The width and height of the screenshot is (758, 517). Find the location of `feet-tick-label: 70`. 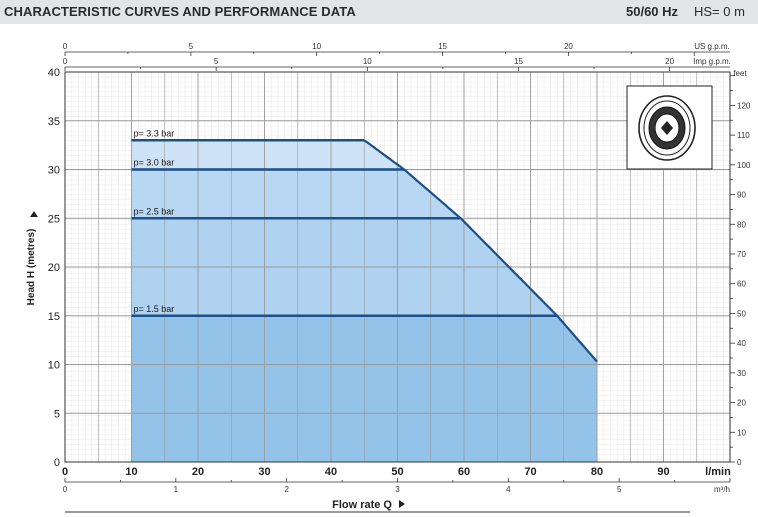

feet-tick-label: 70 is located at coordinates (741, 254).